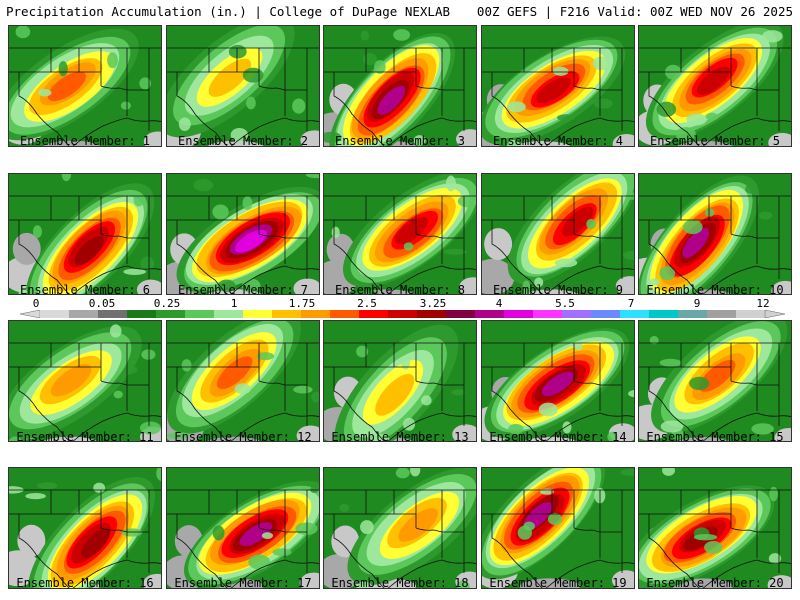 This screenshot has height=600, width=800. Describe the element at coordinates (558, 583) in the screenshot. I see `ensemble-member-label: Ensemble Member: 19` at that location.